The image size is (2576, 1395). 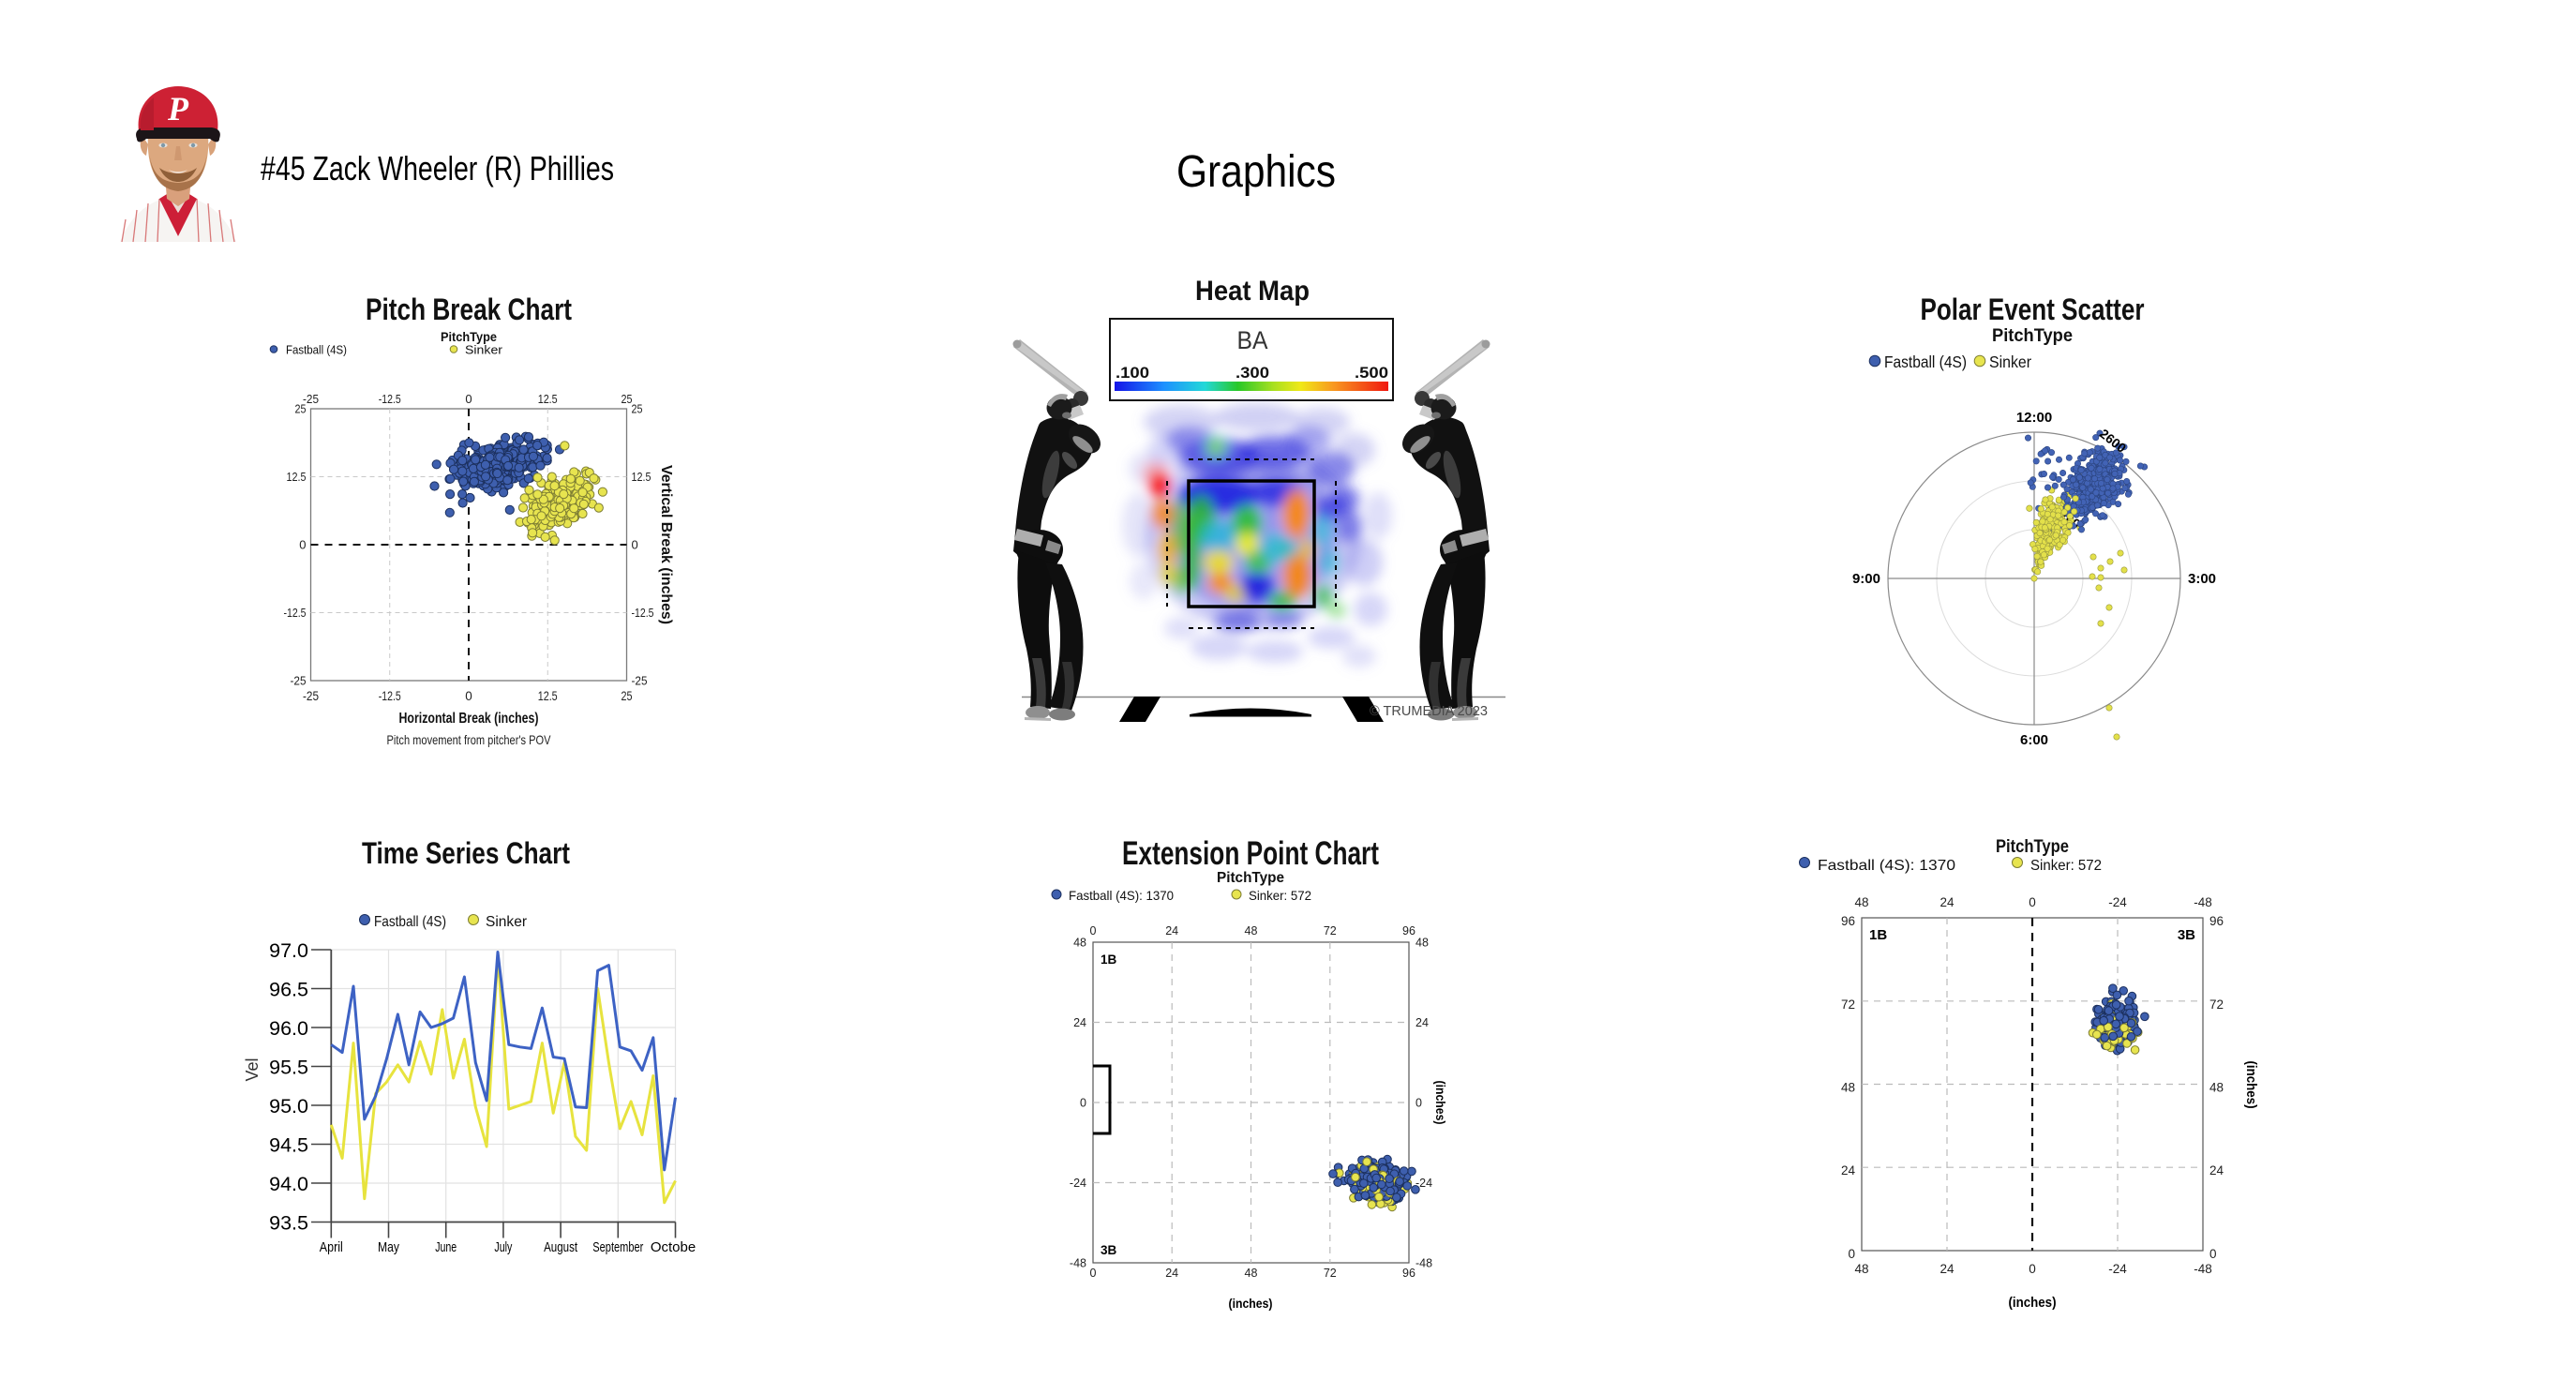 I want to click on svg-text: Fastball (4S): 1370, so click(x=1887, y=866).